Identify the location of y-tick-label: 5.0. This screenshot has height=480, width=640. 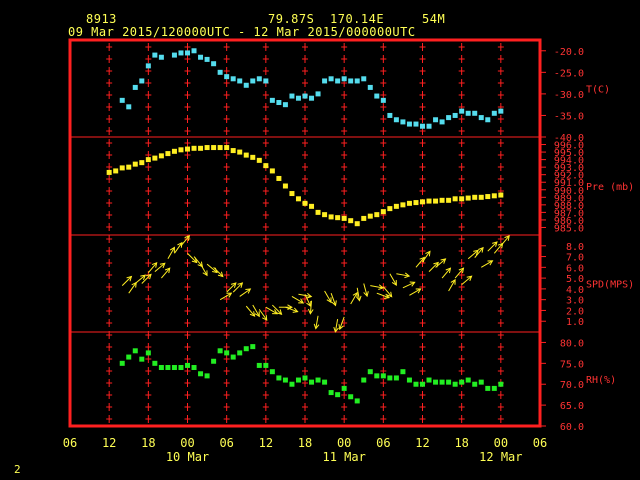
(575, 279).